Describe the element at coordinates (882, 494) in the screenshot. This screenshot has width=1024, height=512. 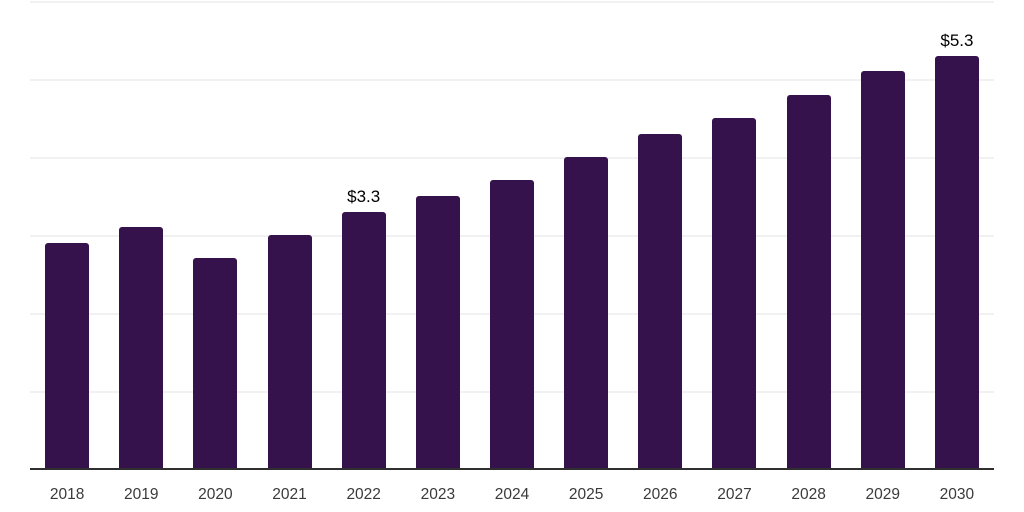
I see `x-tick-2029: 2029` at that location.